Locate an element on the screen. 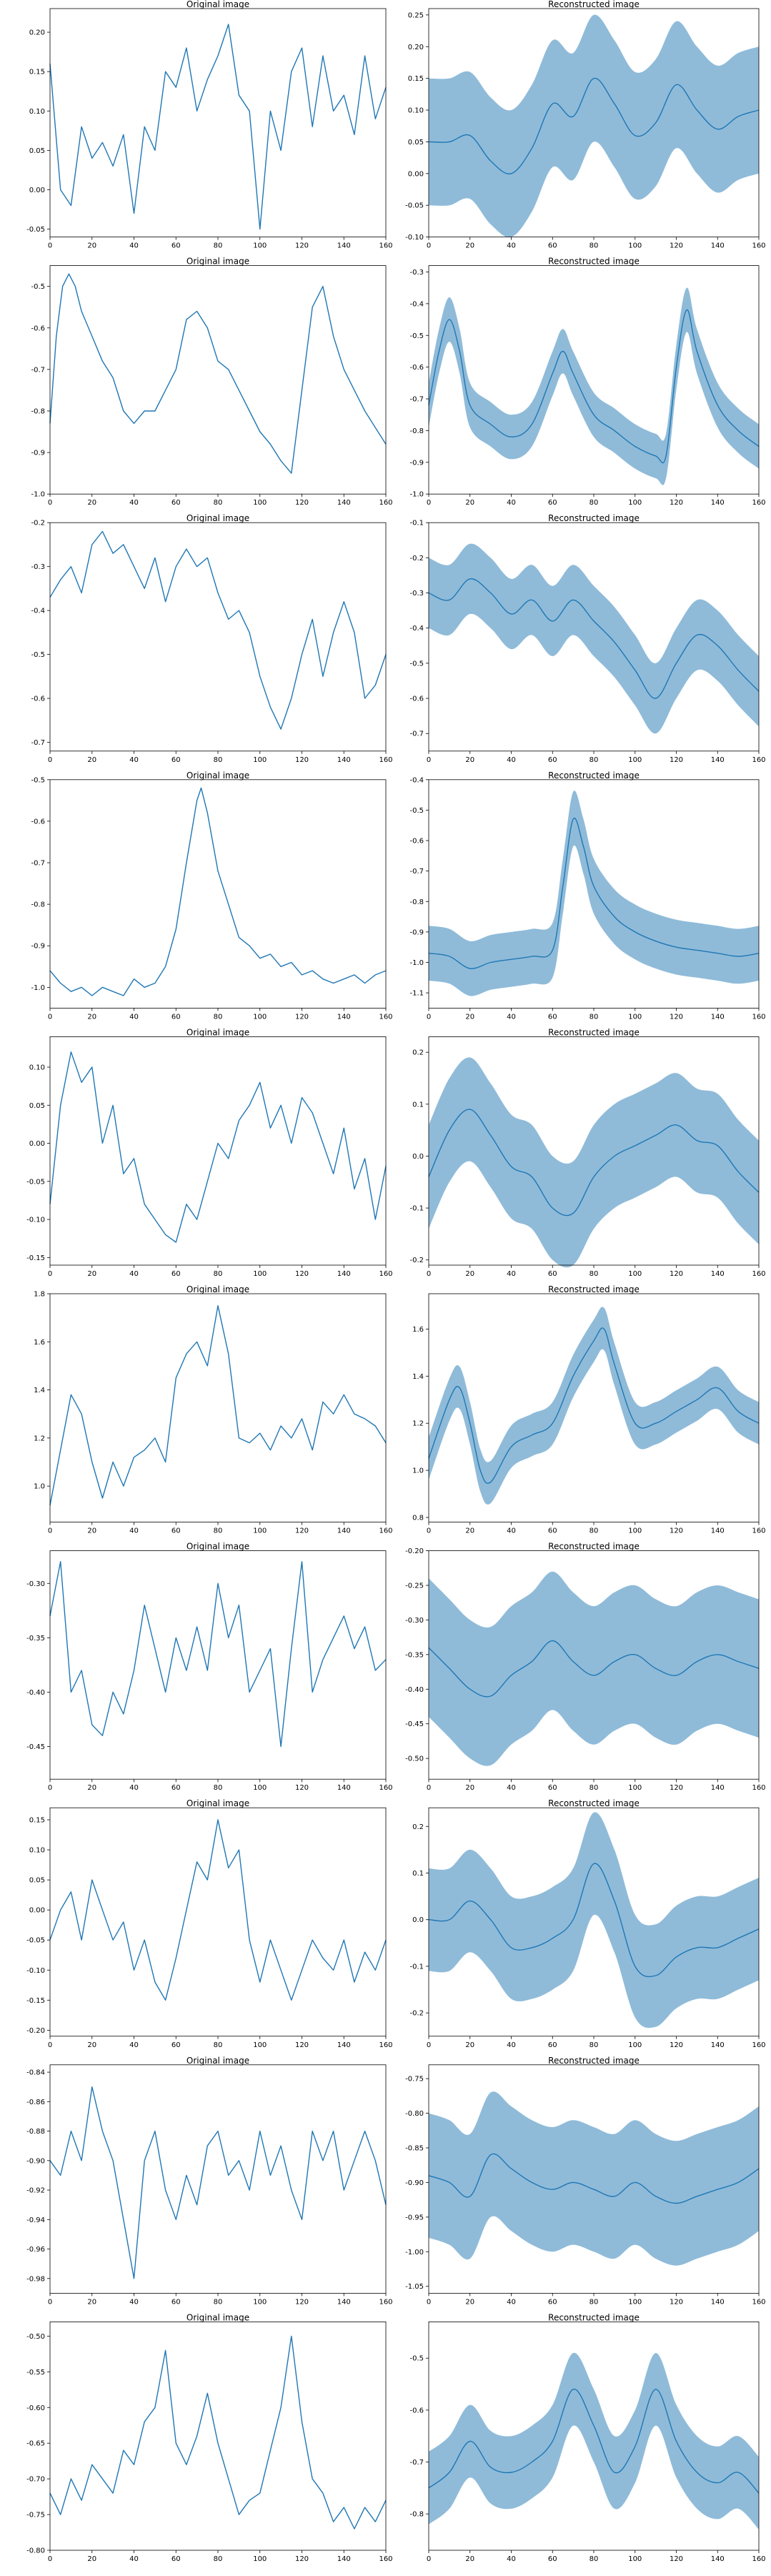  y-tick-label: -0.6 is located at coordinates (416, 842).